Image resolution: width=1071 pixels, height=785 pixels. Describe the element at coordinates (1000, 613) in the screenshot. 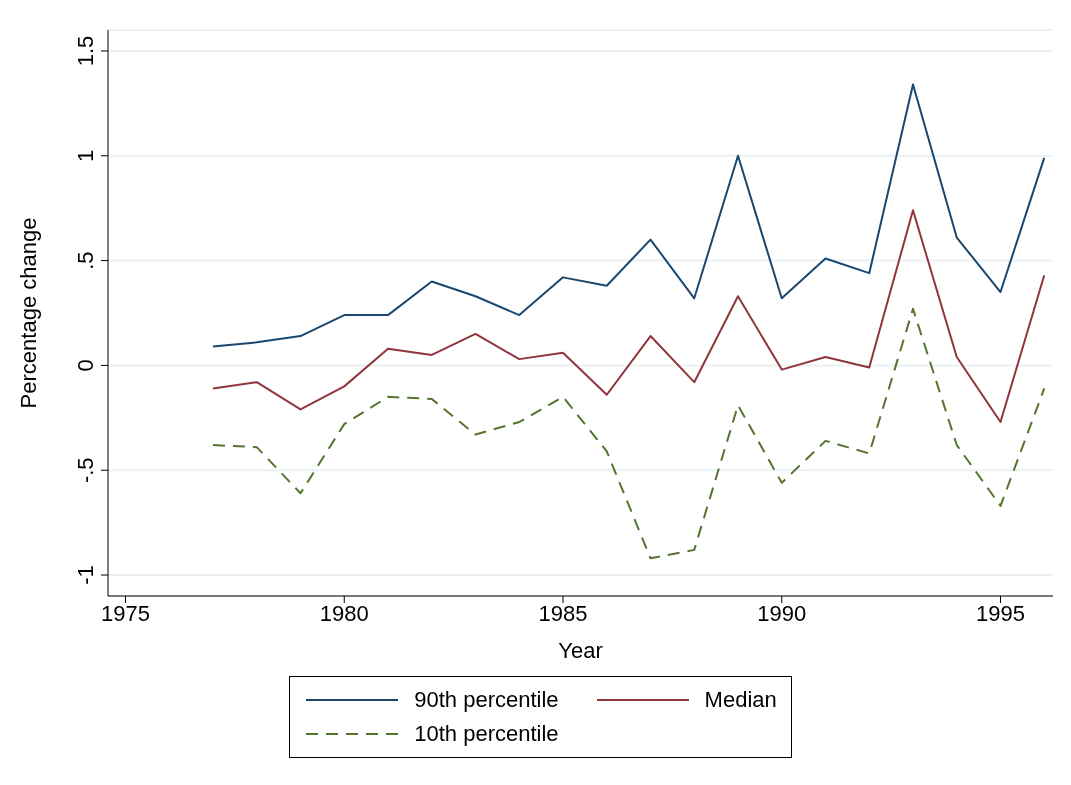

I see `x-tick-label: 1995` at that location.